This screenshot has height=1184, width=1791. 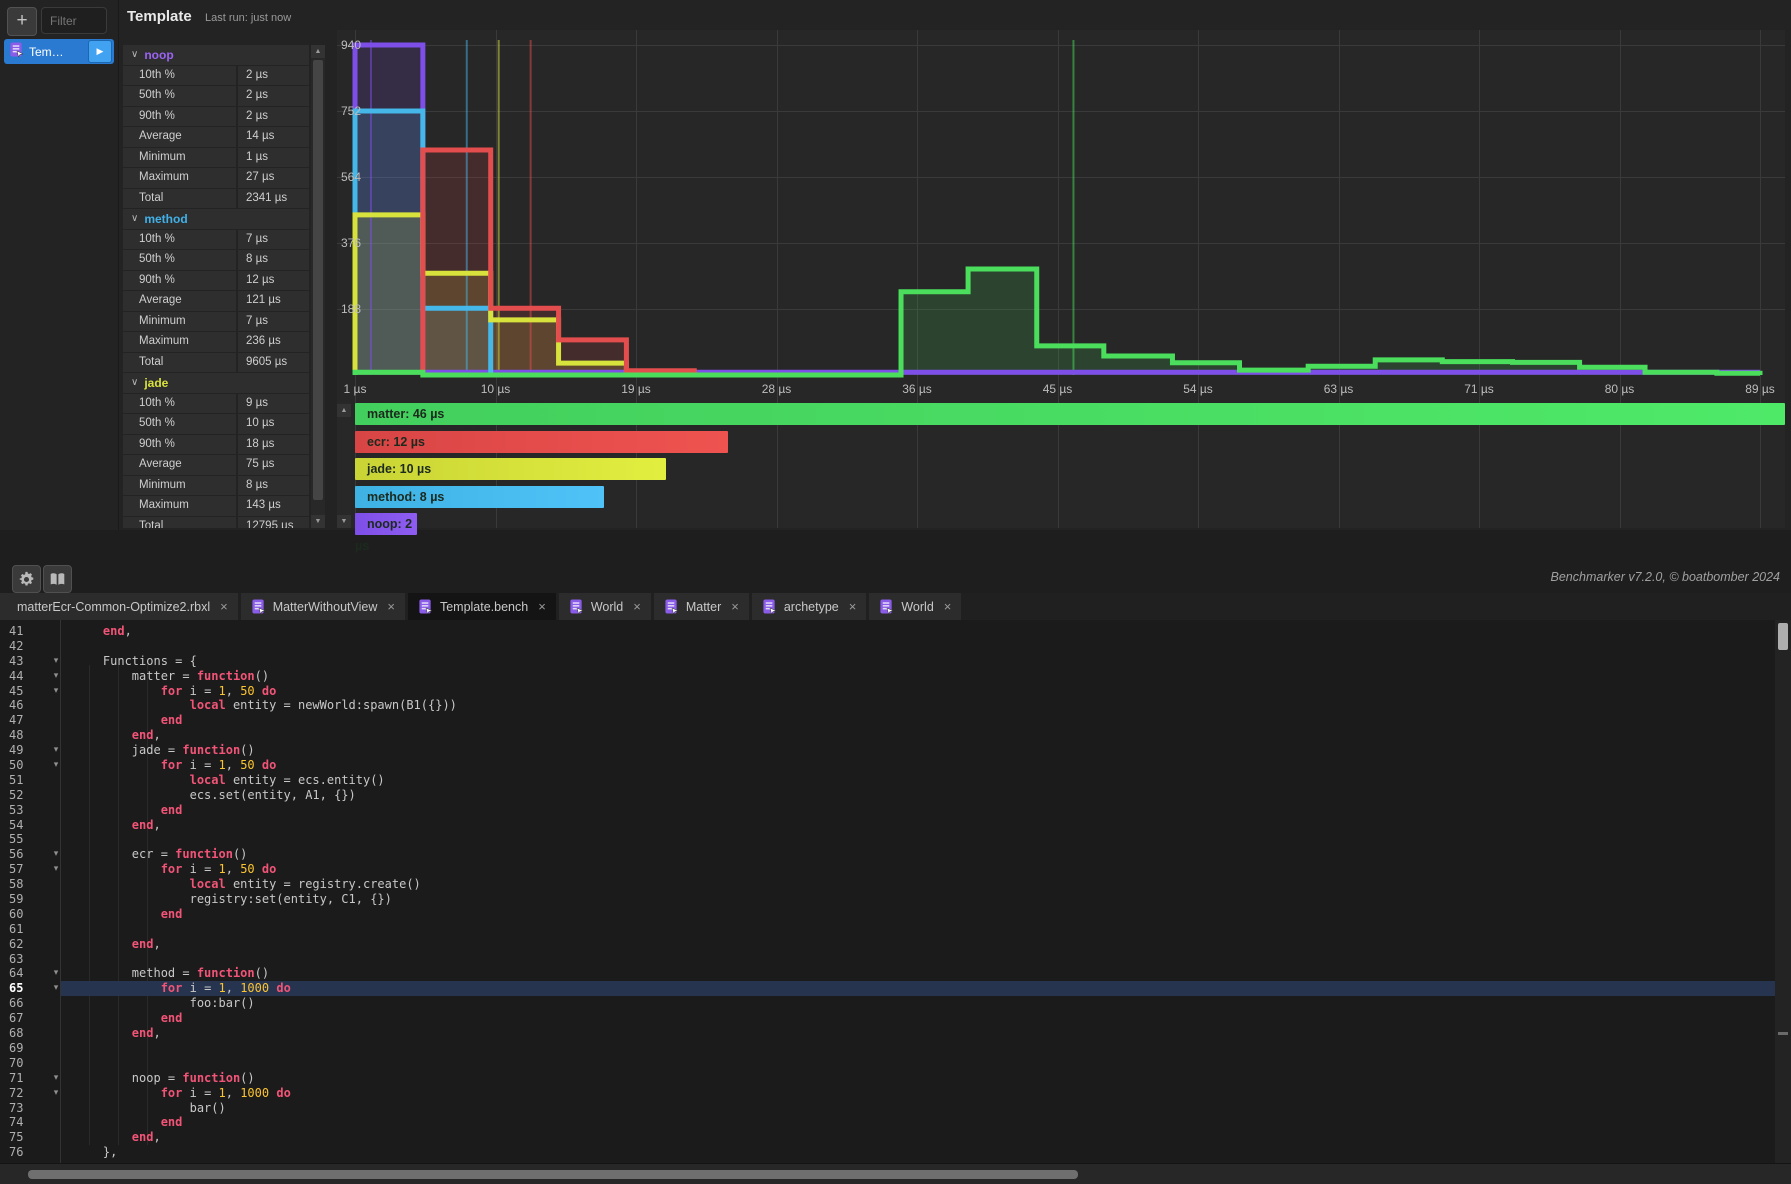 What do you see at coordinates (233, 899) in the screenshot?
I see `code-text: registry:set(entity, C1, {})` at bounding box center [233, 899].